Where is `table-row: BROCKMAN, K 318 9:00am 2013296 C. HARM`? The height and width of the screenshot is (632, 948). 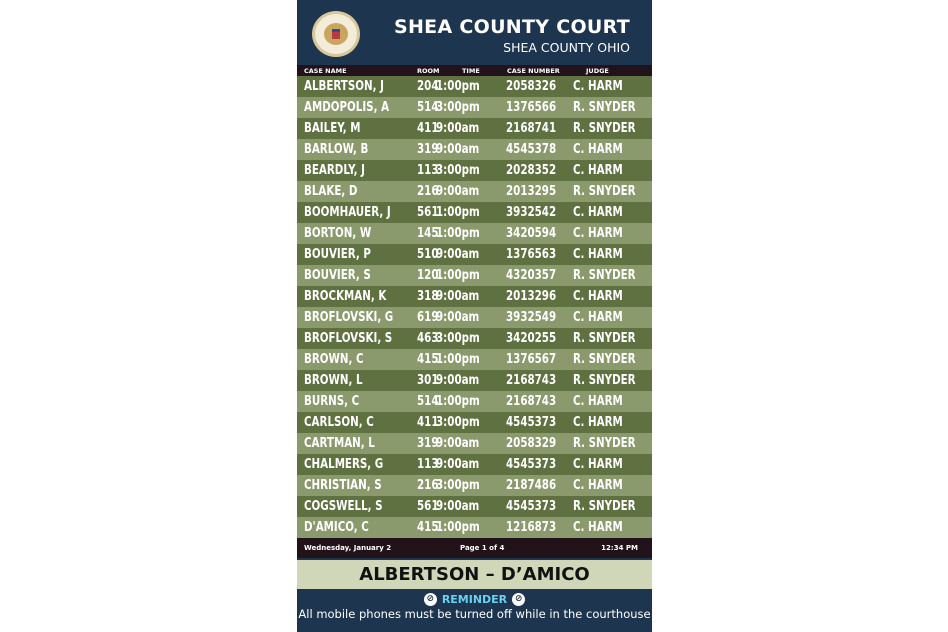 table-row: BROCKMAN, K 318 9:00am 2013296 C. HARM is located at coordinates (474, 296).